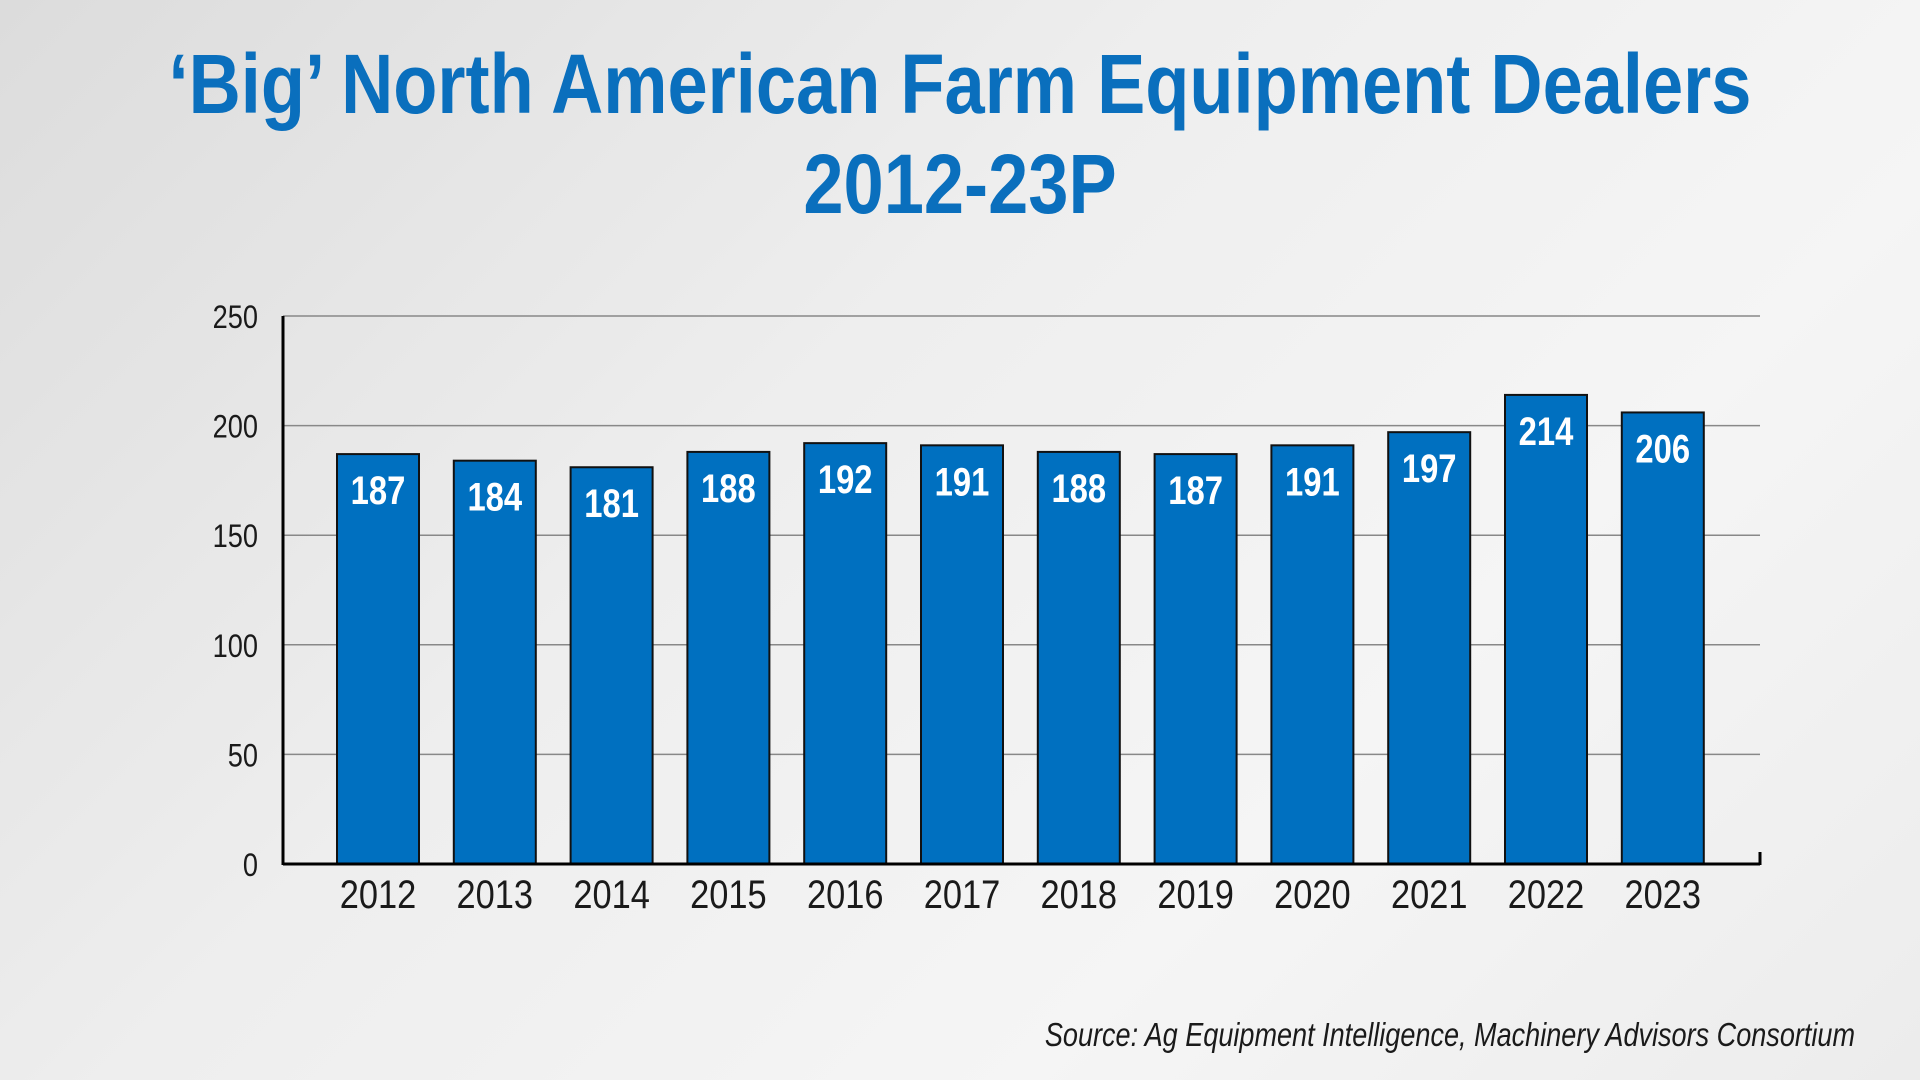 The height and width of the screenshot is (1080, 1920). I want to click on x-tick-label: 2019, so click(1195, 894).